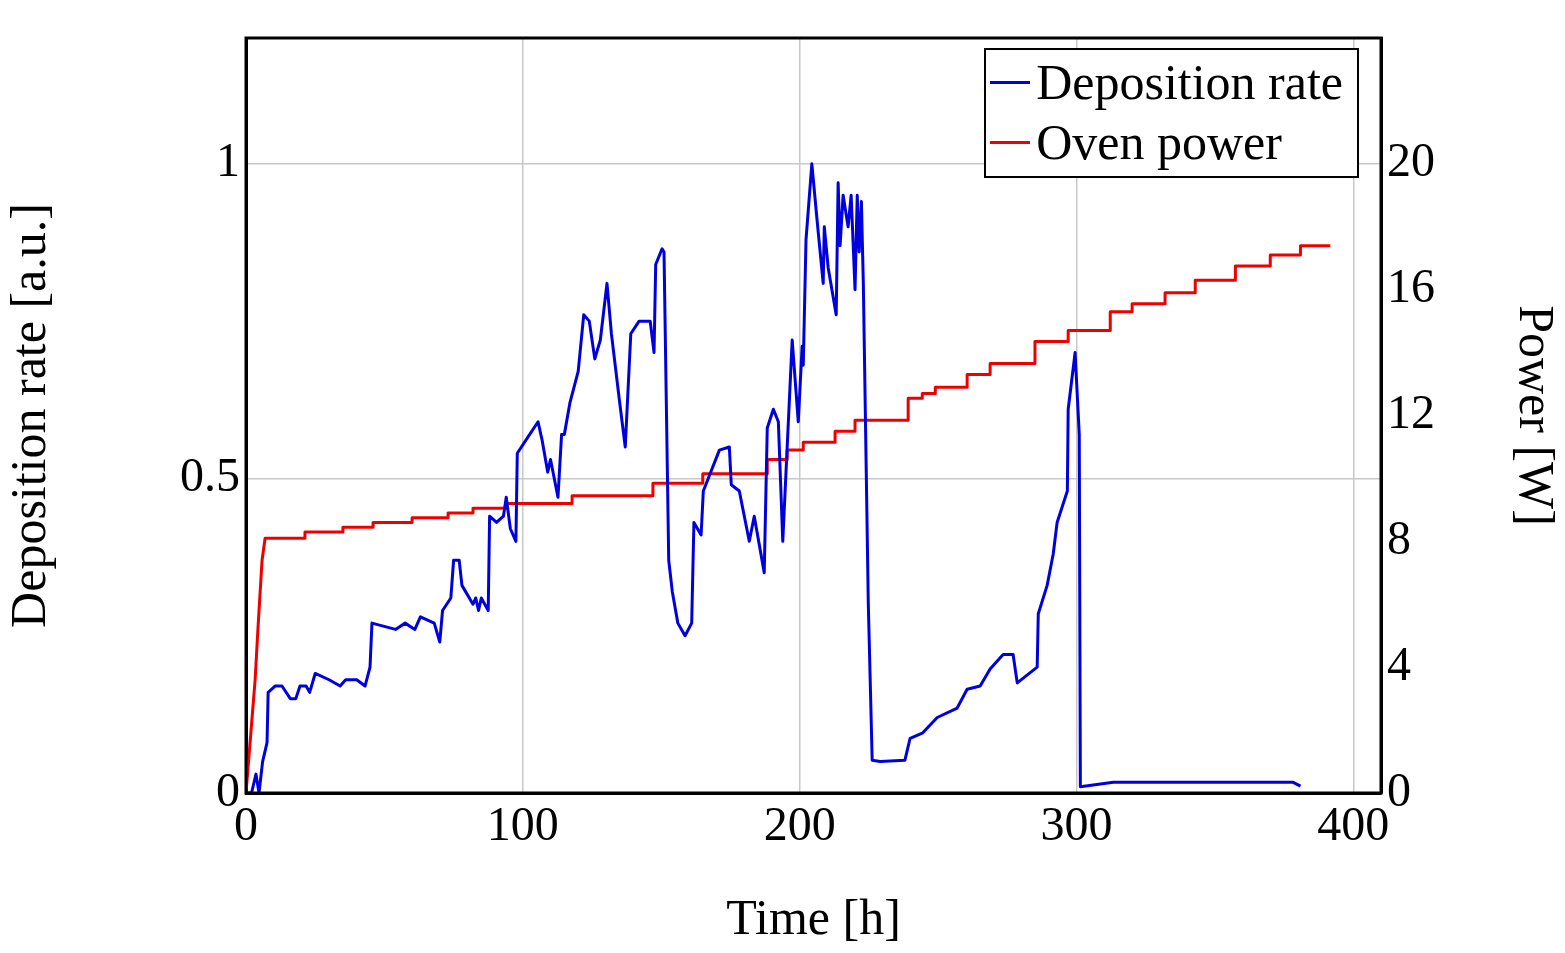 The width and height of the screenshot is (1565, 953). What do you see at coordinates (799, 824) in the screenshot?
I see `x-tick-label: 200` at bounding box center [799, 824].